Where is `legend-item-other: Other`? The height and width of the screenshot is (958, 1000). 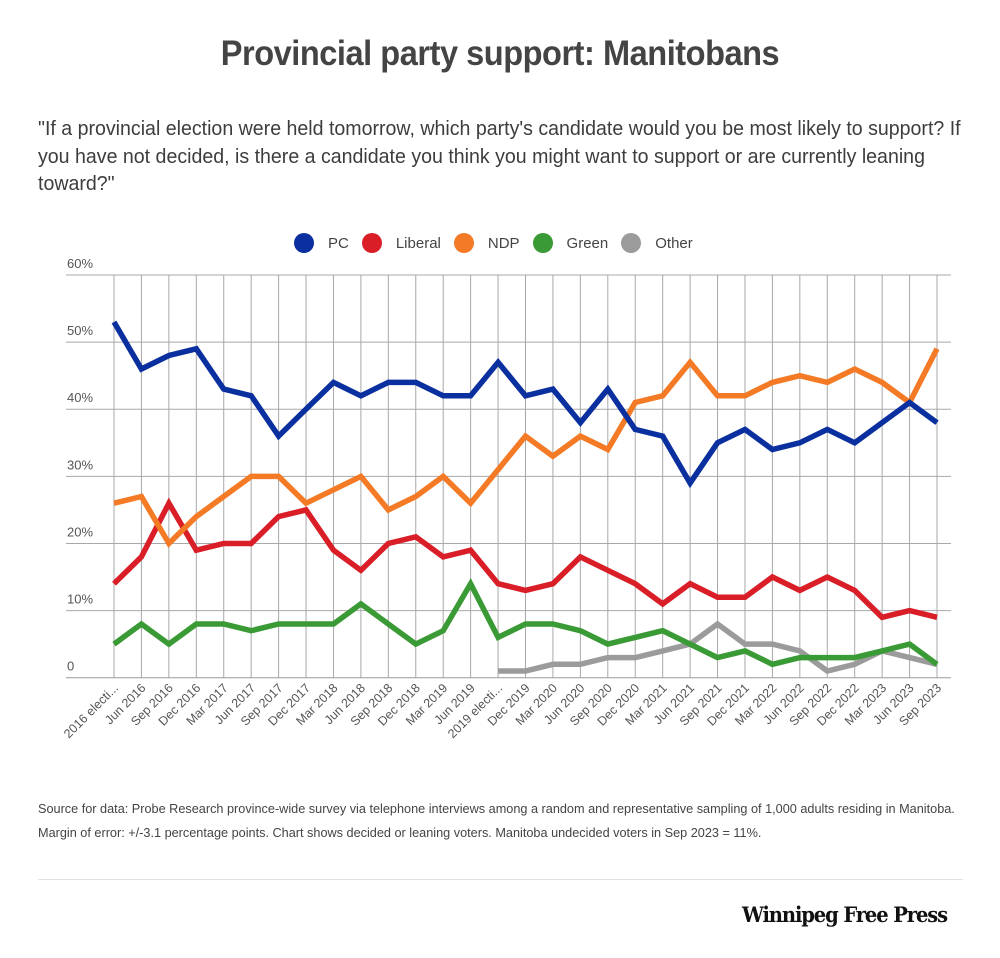
legend-item-other: Other is located at coordinates (657, 243).